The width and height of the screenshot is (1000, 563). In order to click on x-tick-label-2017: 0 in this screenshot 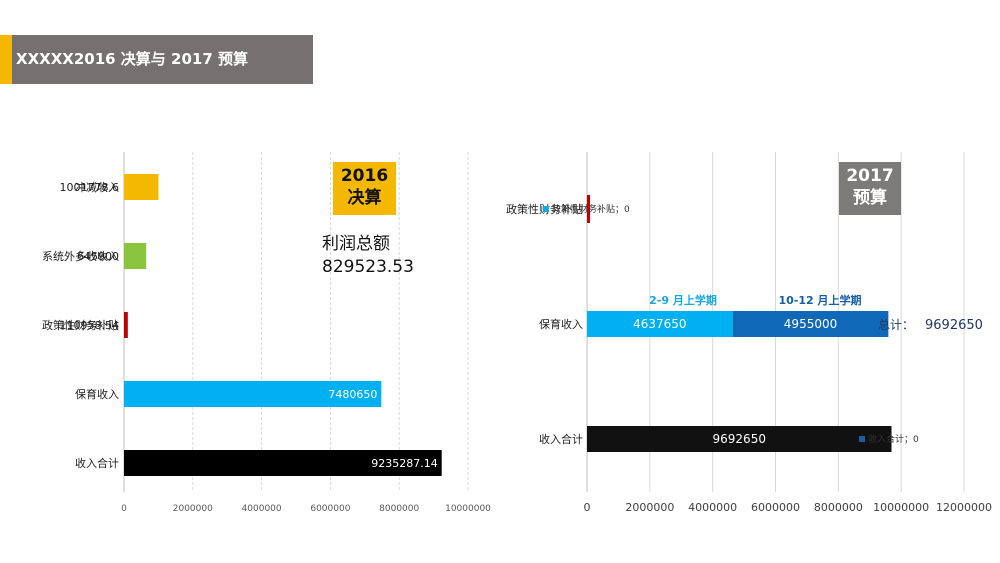, I will do `click(587, 507)`.